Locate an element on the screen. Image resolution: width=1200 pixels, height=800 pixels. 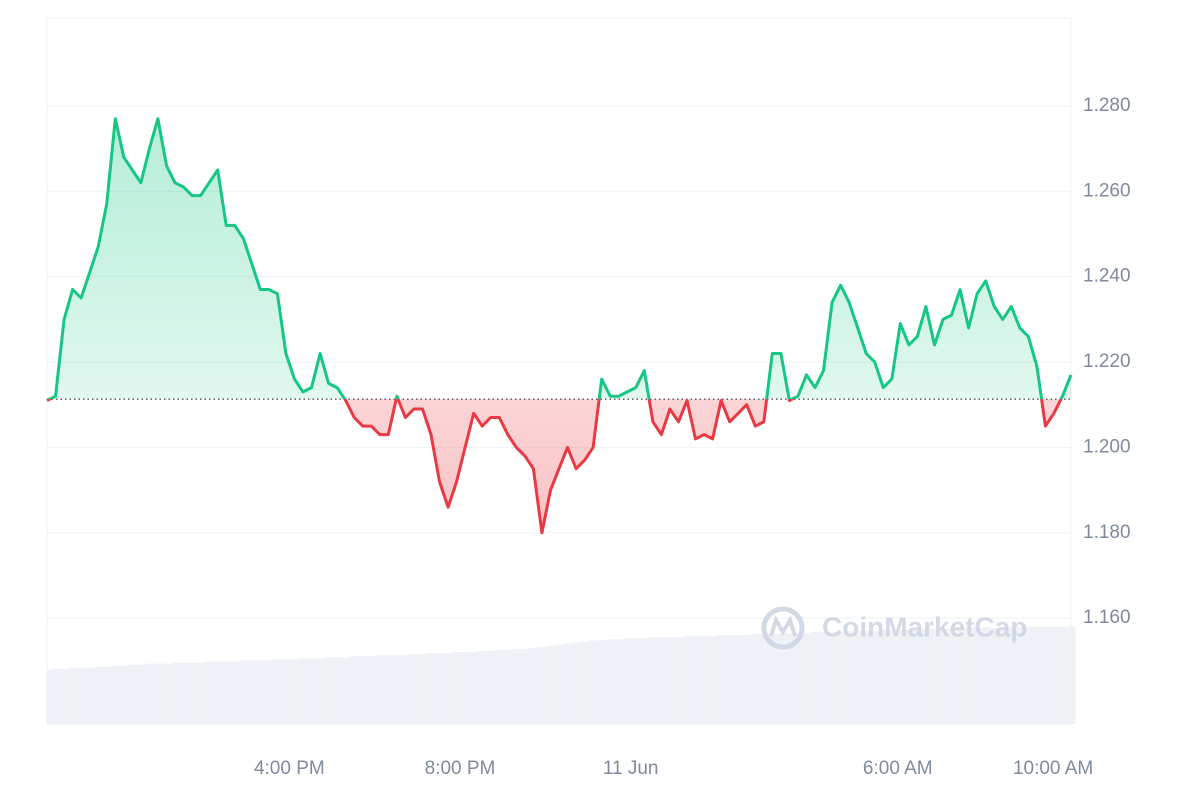
x-tick-label: 10:00 AM is located at coordinates (1053, 768).